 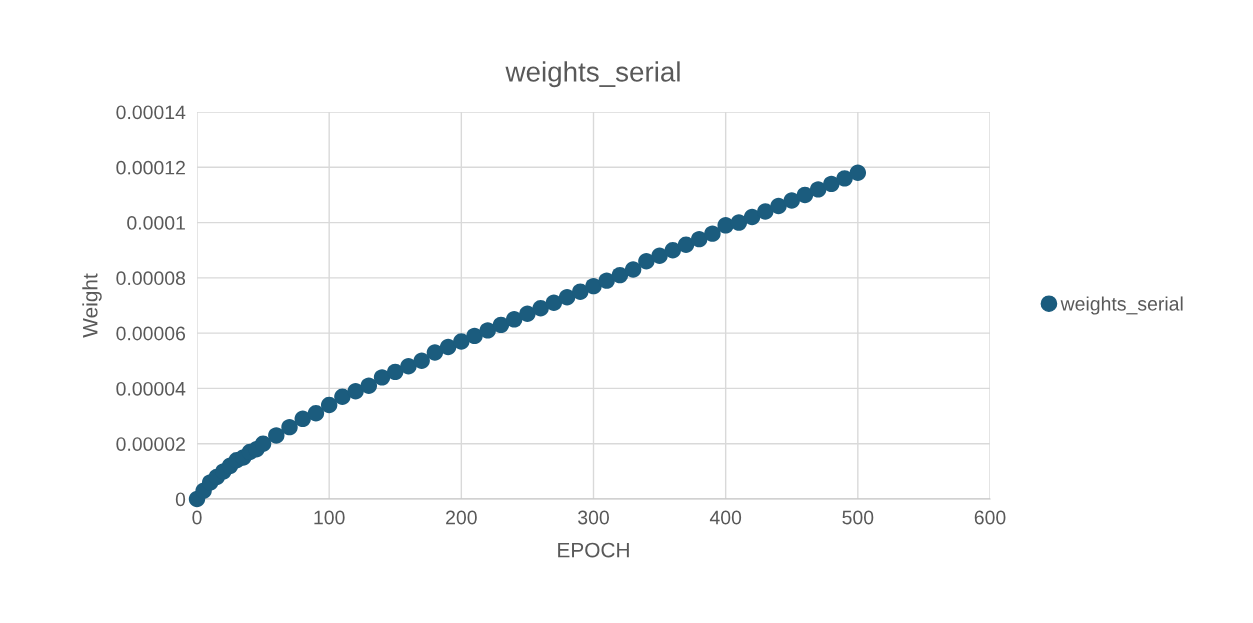 What do you see at coordinates (1121, 305) in the screenshot?
I see `legend-label: weights_serial` at bounding box center [1121, 305].